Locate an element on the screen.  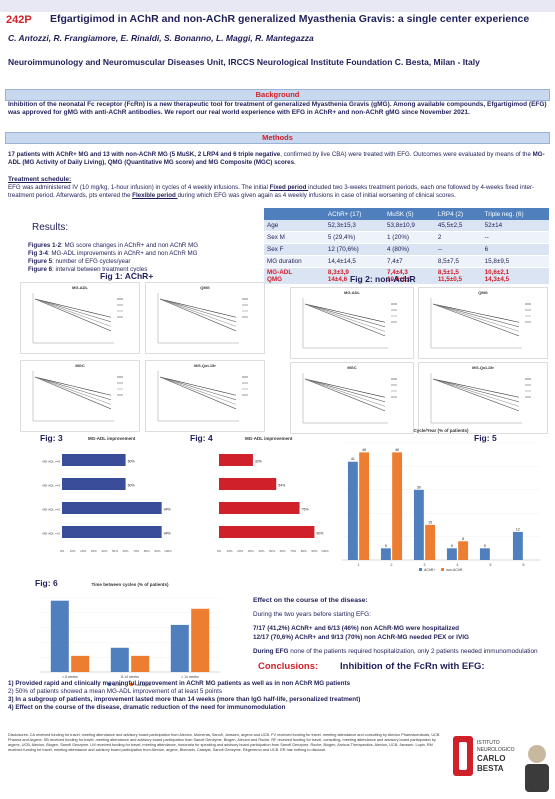
data-label: 46 is located at coordinates (397, 450).